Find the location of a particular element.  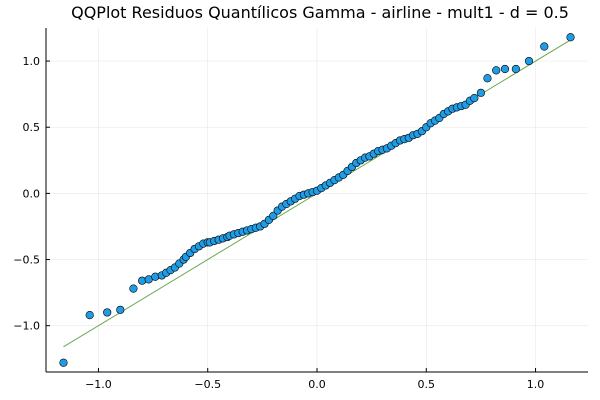

x-tick-label: 0.5 is located at coordinates (427, 384).